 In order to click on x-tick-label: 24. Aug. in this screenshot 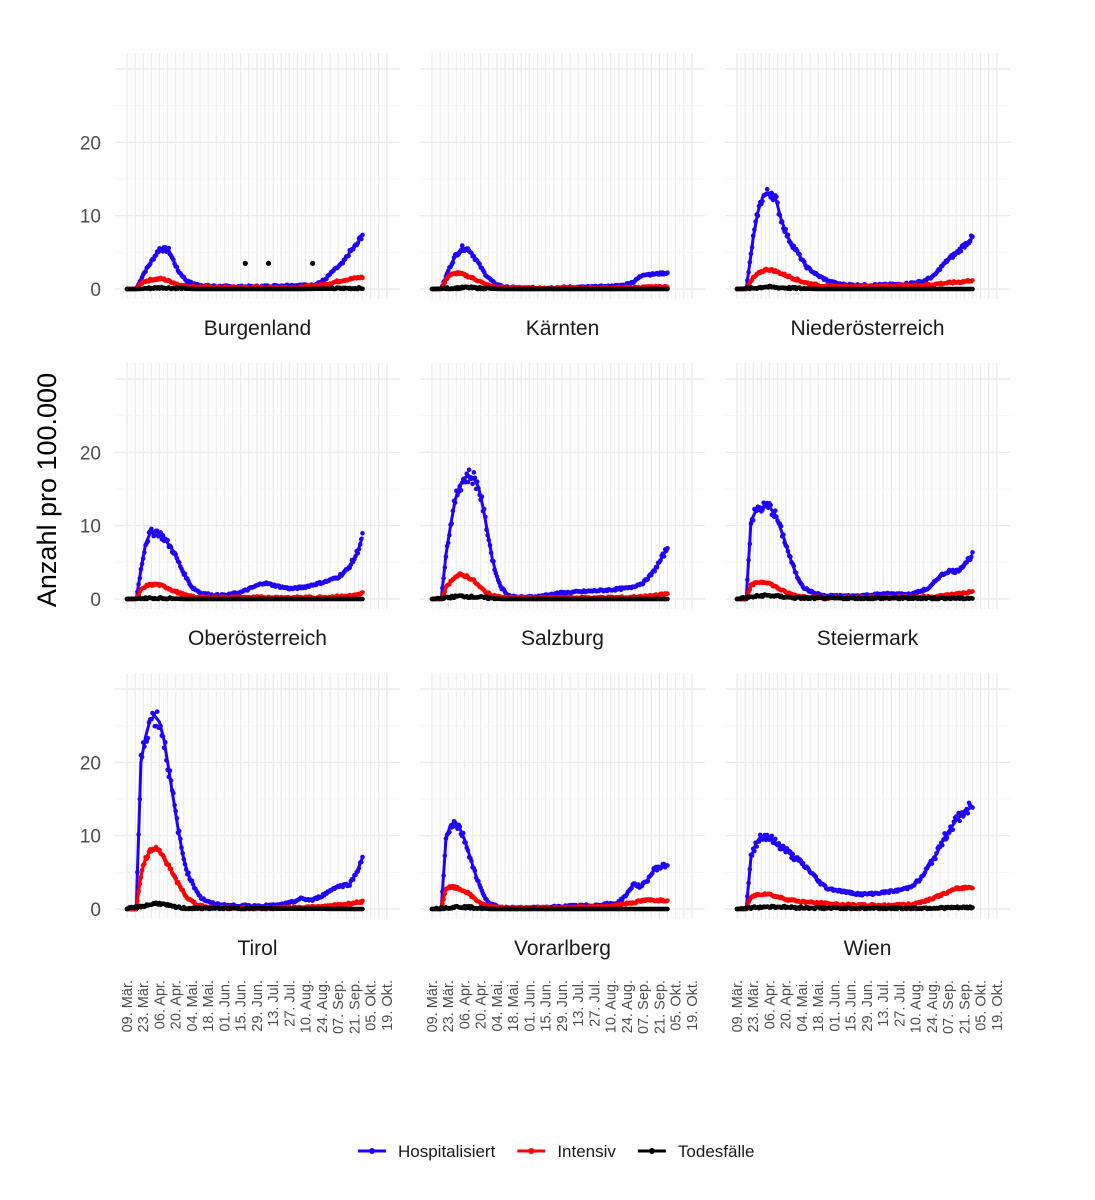, I will do `click(323, 1006)`.